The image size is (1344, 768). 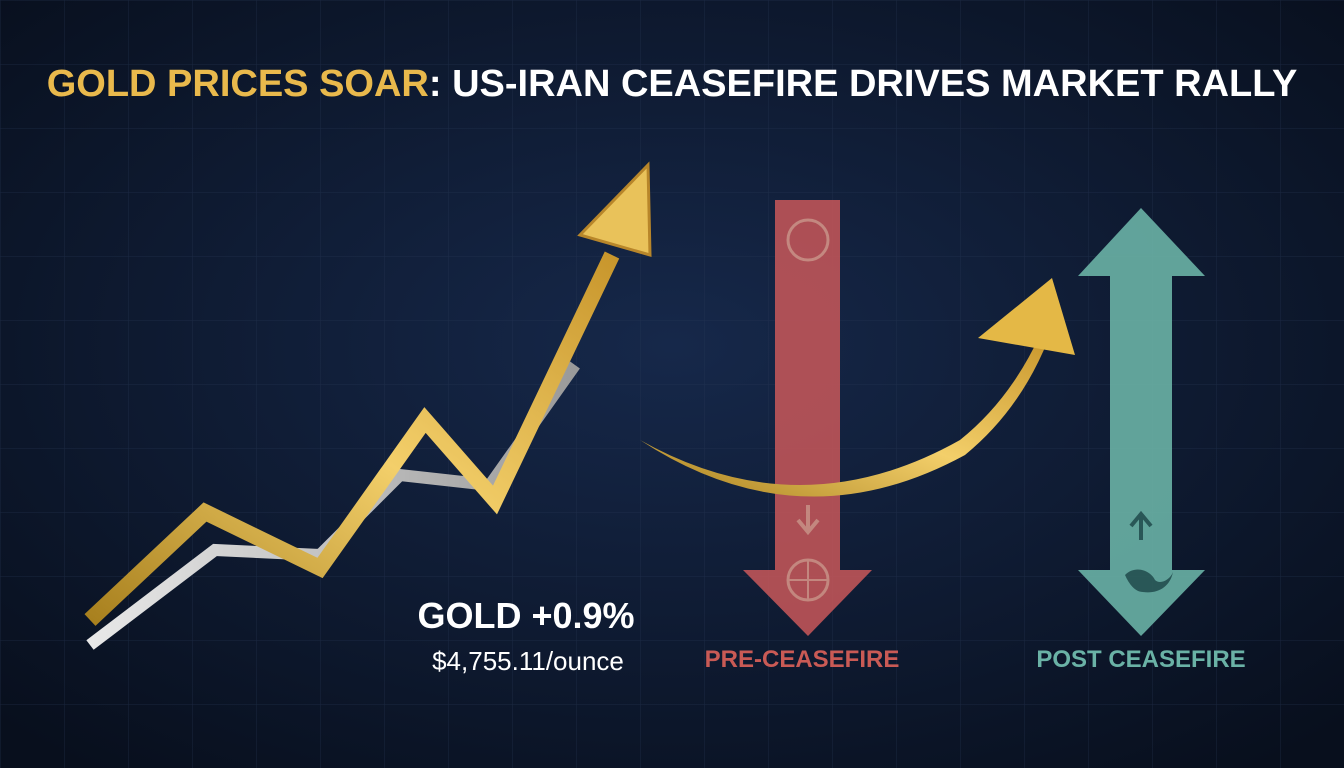 What do you see at coordinates (863, 84) in the screenshot?
I see `title-rest: : US-IRAN CEASEFIRE DRIVES MARKET RALLY` at bounding box center [863, 84].